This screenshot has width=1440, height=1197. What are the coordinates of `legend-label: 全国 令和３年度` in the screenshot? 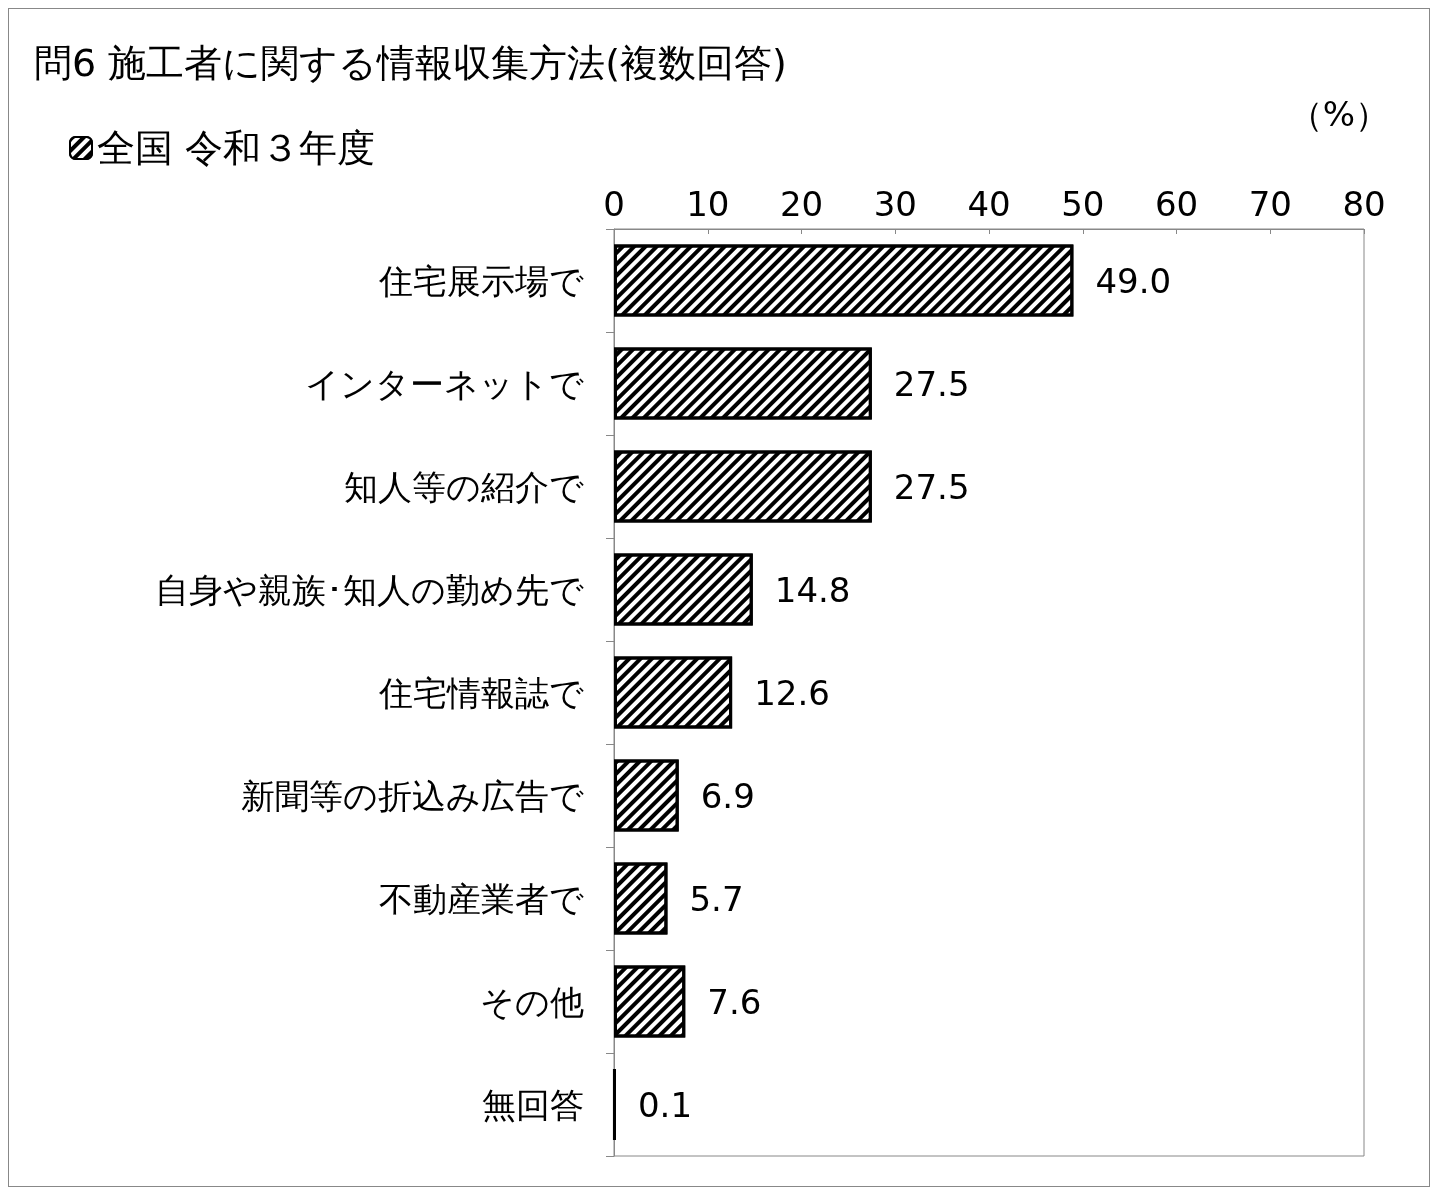 It's located at (236, 148).